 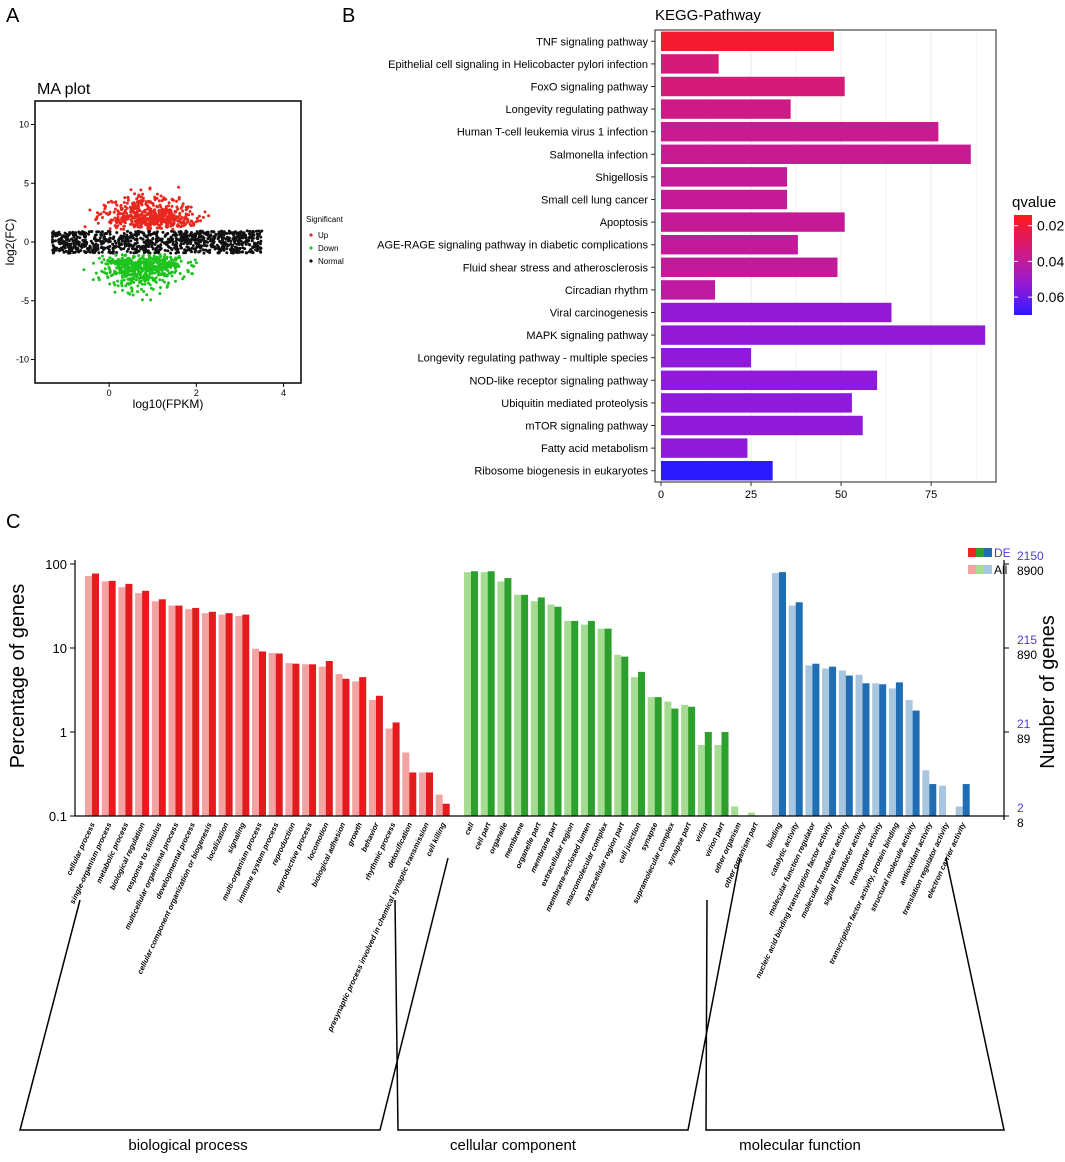 I want to click on kegg-legend-title: qvalue, so click(x=1034, y=202).